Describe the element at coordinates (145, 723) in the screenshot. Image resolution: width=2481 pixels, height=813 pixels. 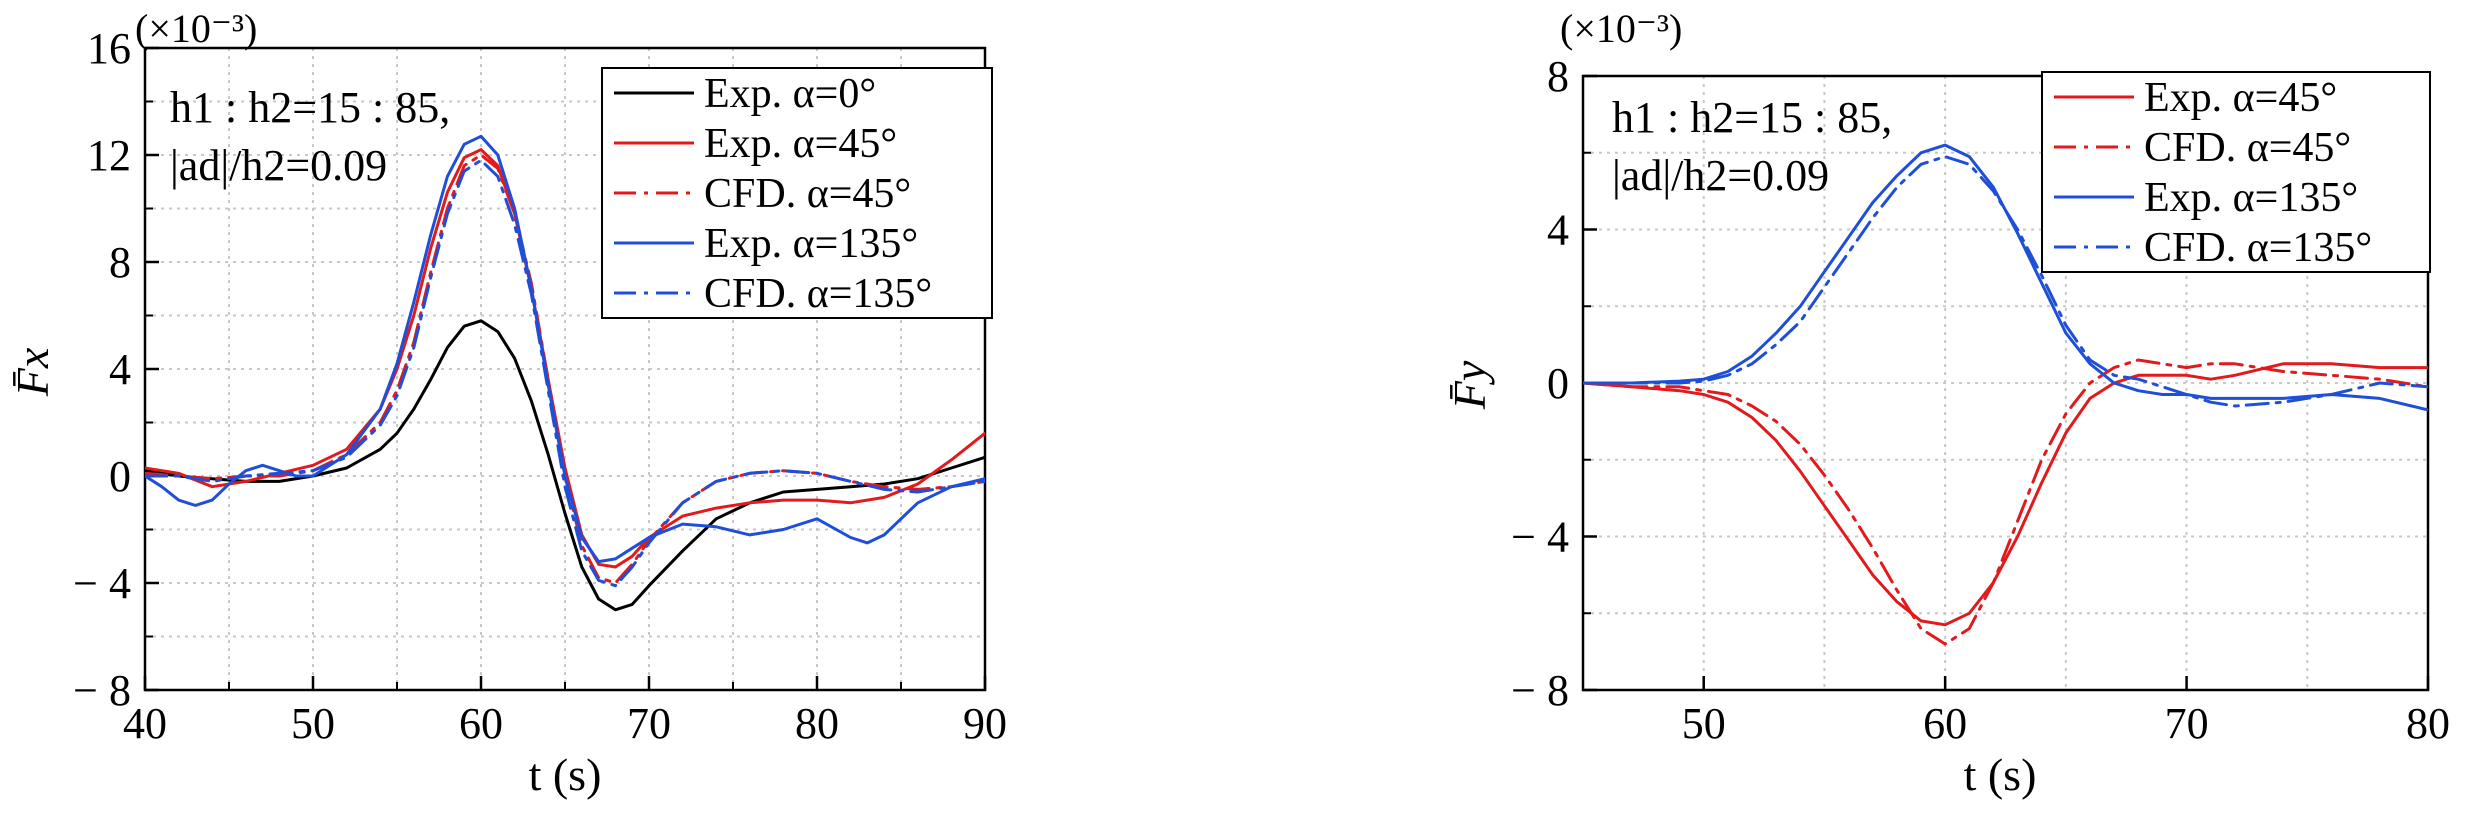
I see `x-tick-label: 40` at that location.